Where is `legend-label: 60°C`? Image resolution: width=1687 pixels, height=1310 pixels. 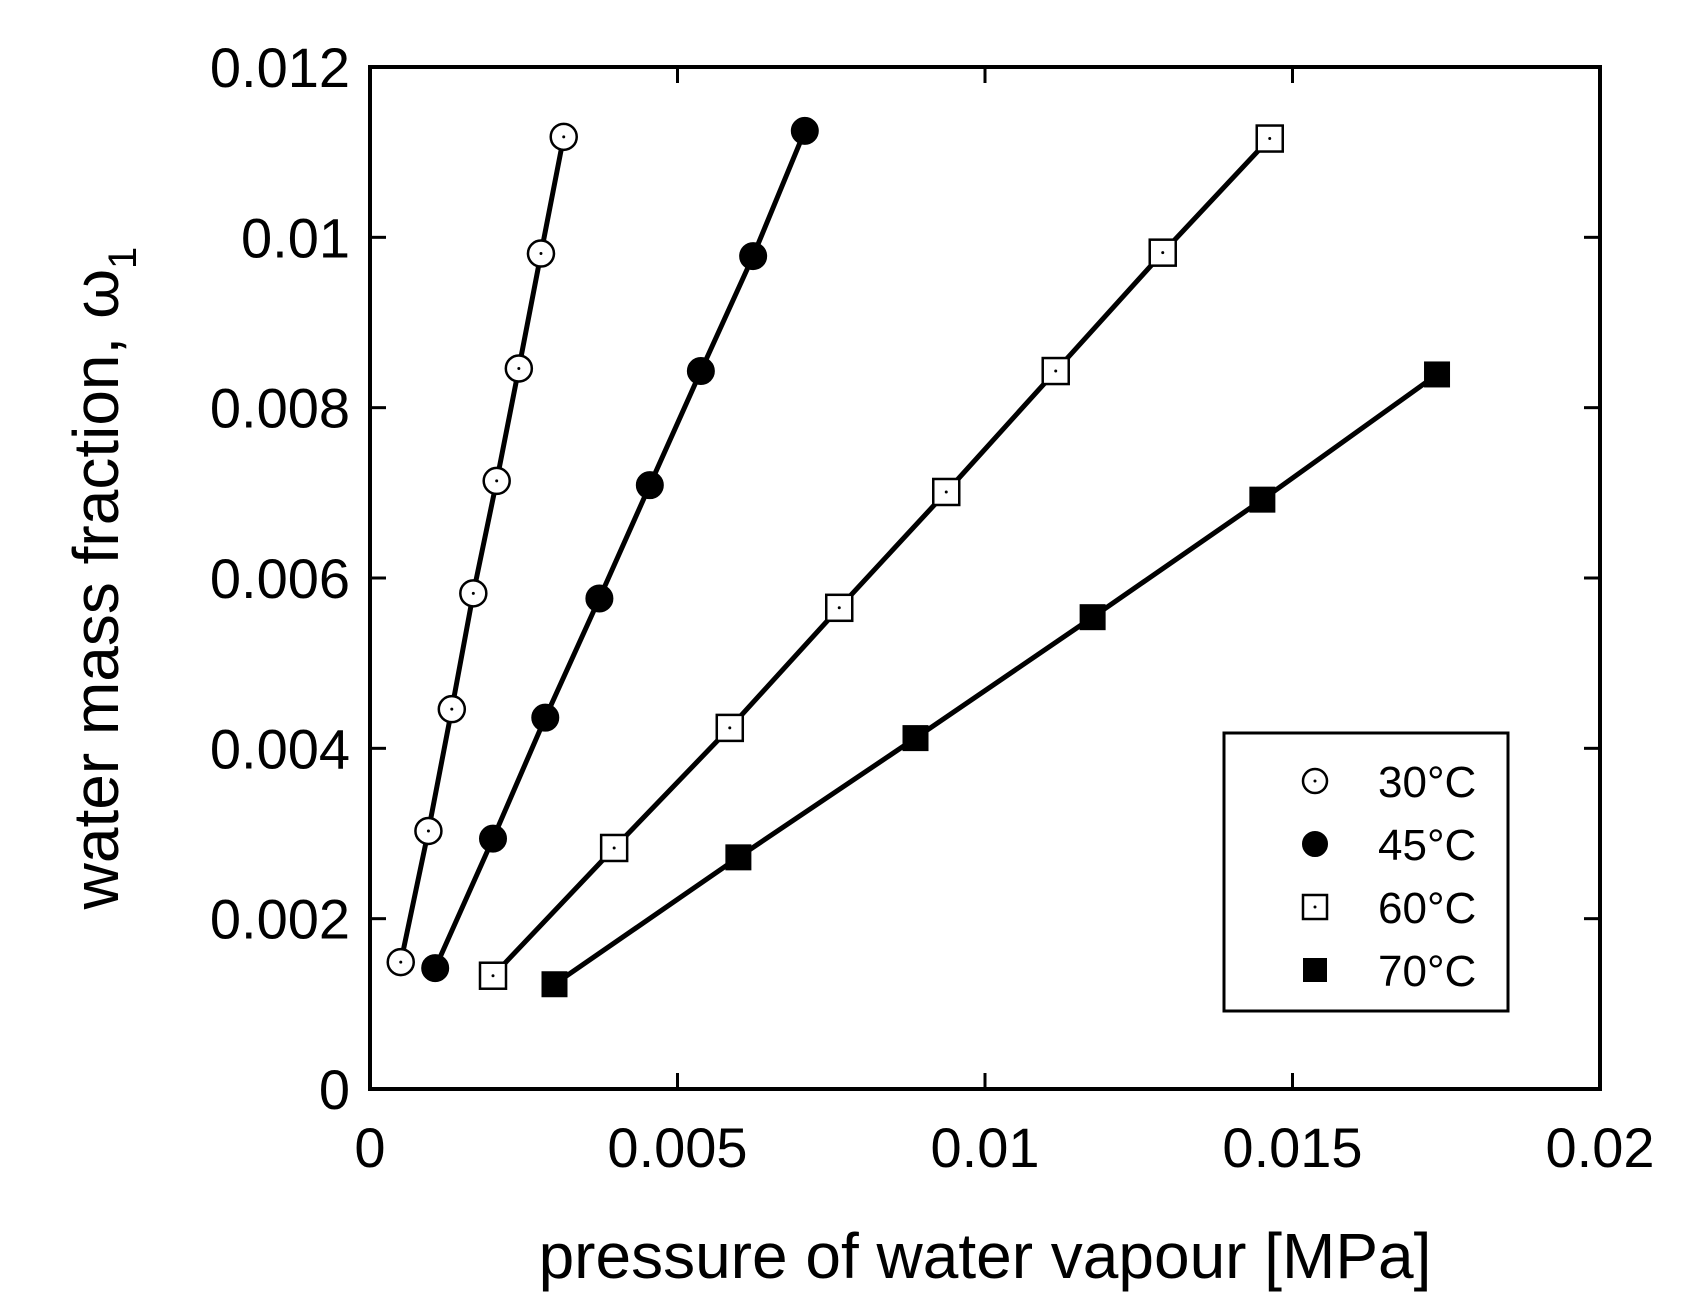 legend-label: 60°C is located at coordinates (1427, 908).